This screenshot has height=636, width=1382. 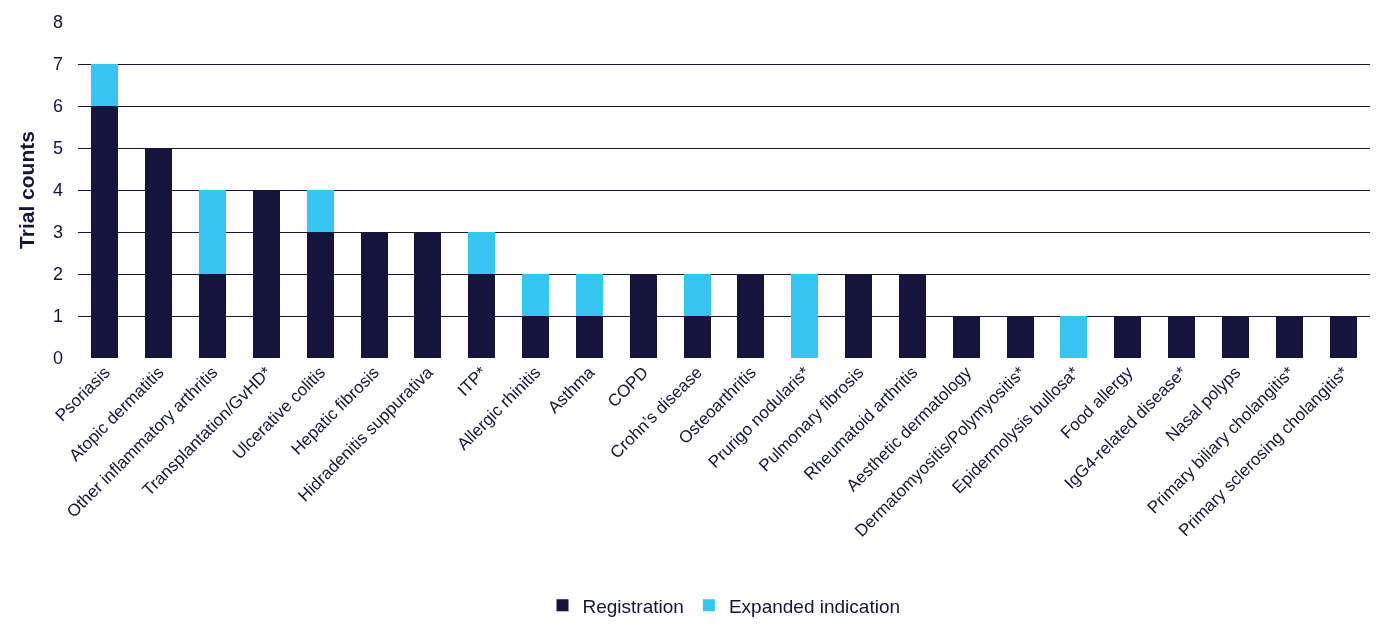 I want to click on y-tick-label: 6, so click(x=57, y=106).